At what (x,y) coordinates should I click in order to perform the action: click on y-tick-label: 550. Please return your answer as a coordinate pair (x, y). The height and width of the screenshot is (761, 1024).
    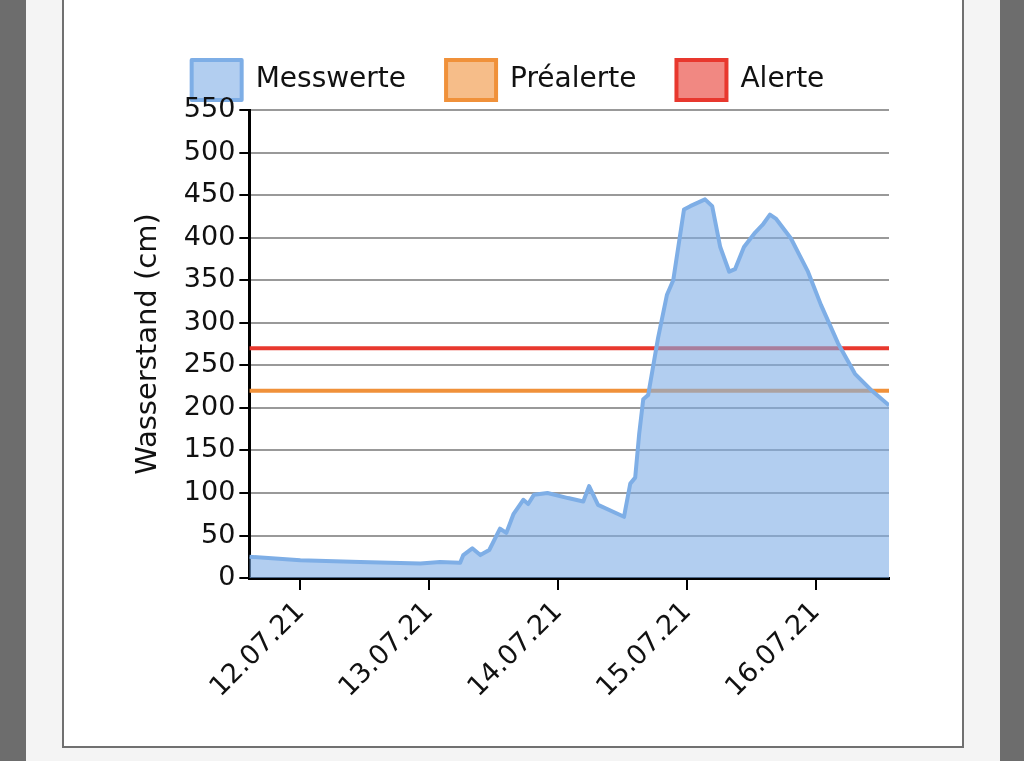
    Looking at the image, I should click on (209, 108).